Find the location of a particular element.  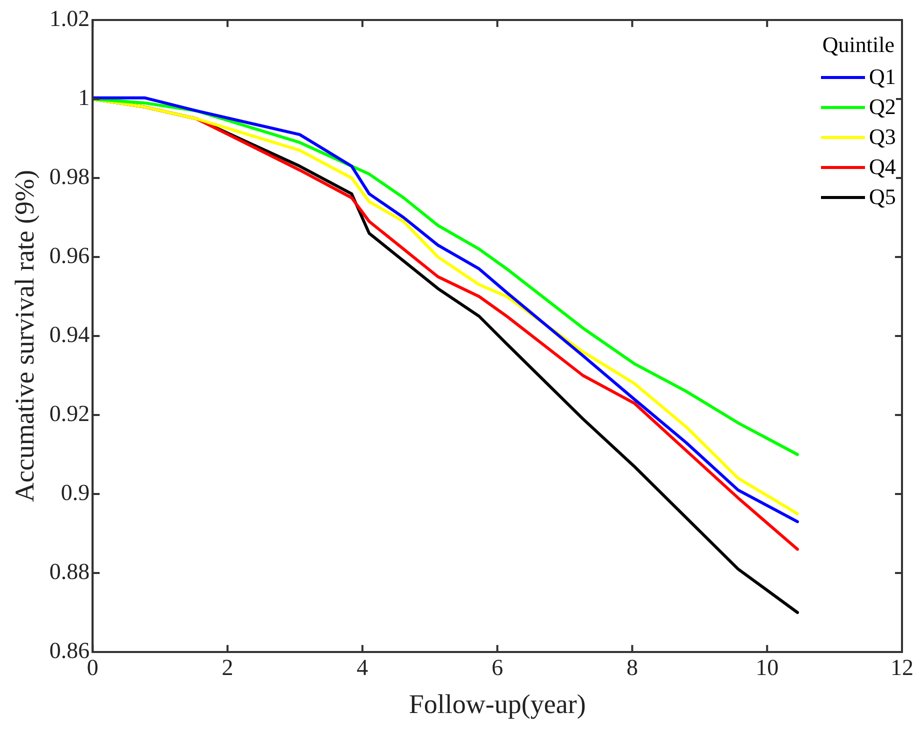

legend-label: Q2 is located at coordinates (882, 107).